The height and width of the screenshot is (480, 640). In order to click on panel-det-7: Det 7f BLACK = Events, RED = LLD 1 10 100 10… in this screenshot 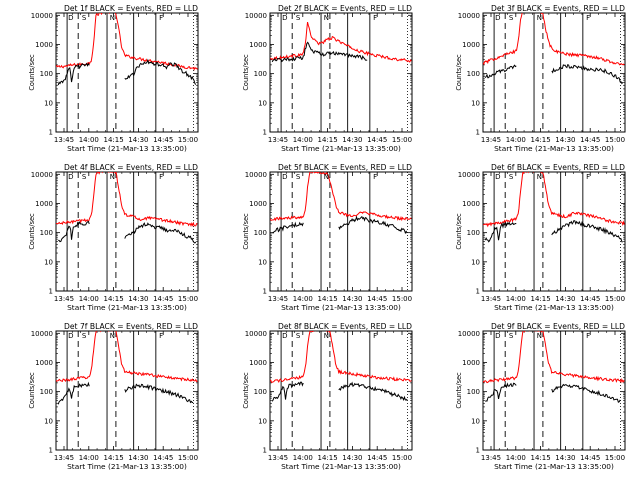, I will do `click(113, 396)`.